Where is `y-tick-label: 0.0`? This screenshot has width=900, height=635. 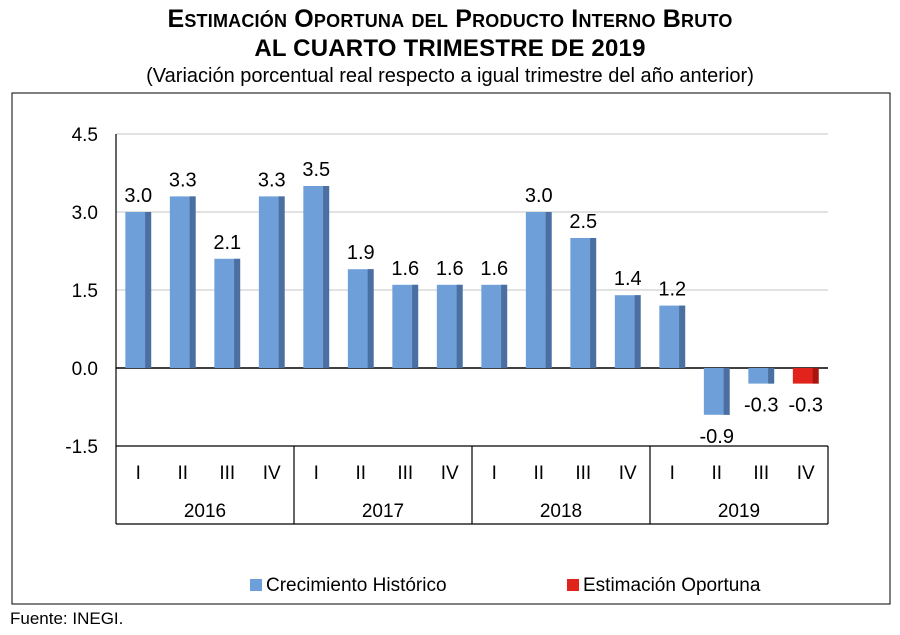 y-tick-label: 0.0 is located at coordinates (85, 369).